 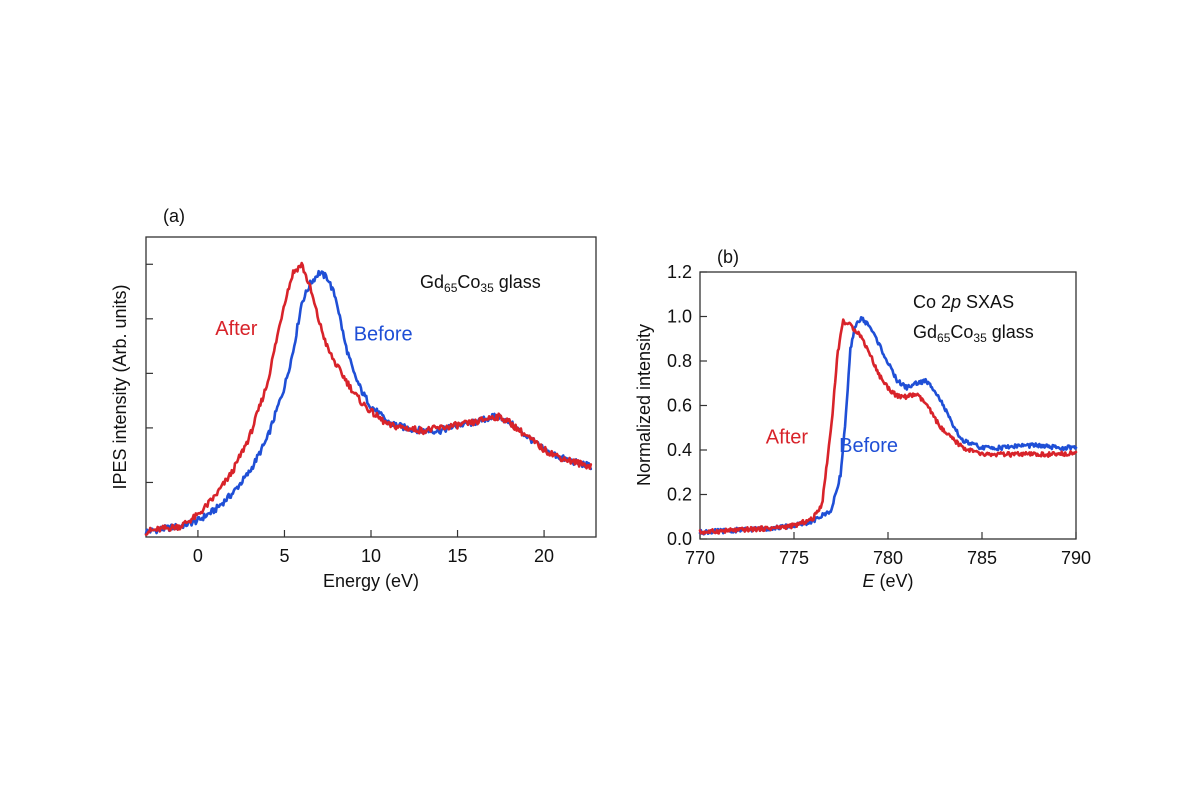 I want to click on y-tick-label: 0.2, so click(x=679, y=495).